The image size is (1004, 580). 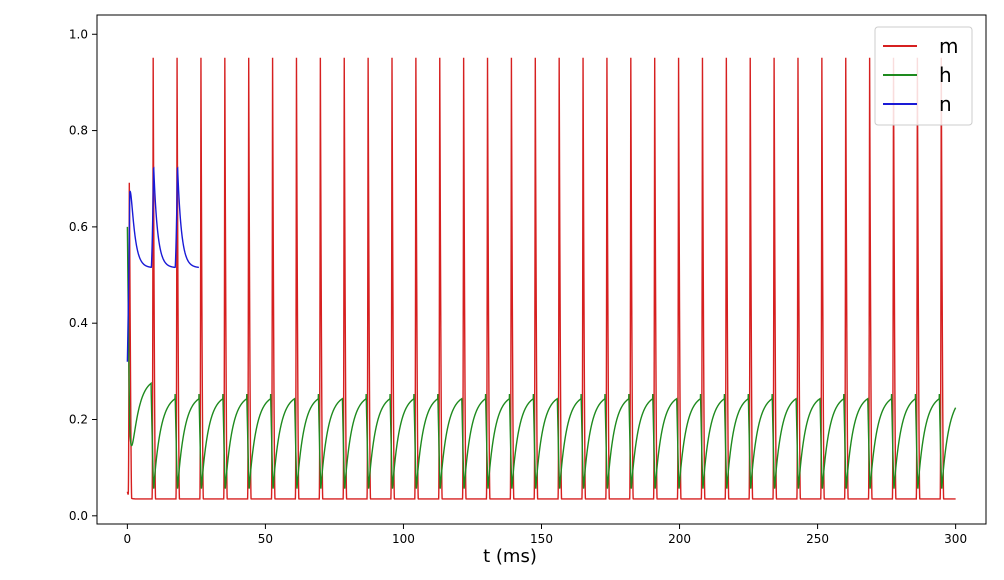 I want to click on legend-label-n: n, so click(x=945, y=104).